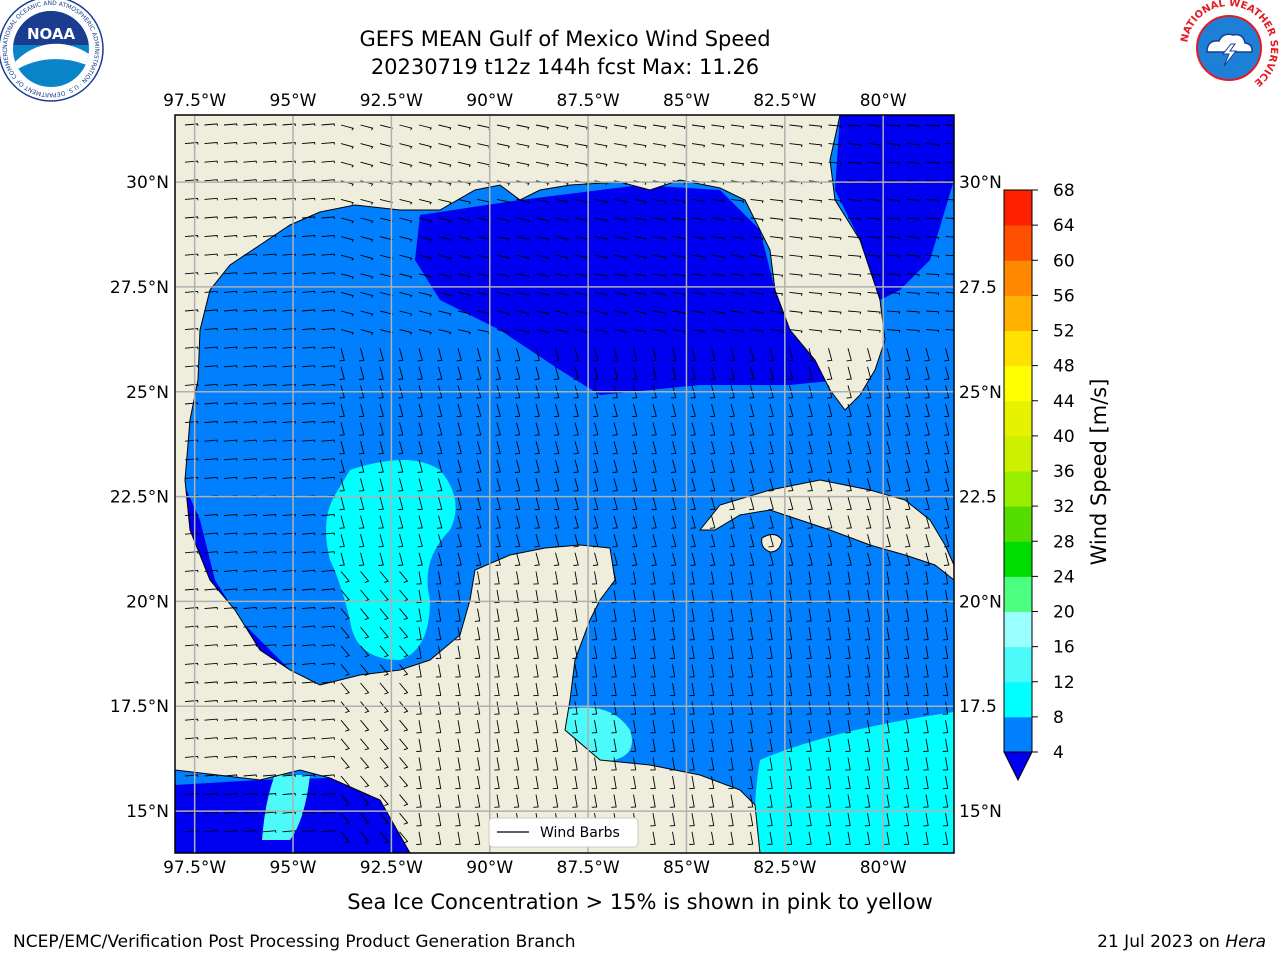 The height and width of the screenshot is (960, 1280). What do you see at coordinates (588, 868) in the screenshot?
I see `lon-label-bottom: 87.5°W` at bounding box center [588, 868].